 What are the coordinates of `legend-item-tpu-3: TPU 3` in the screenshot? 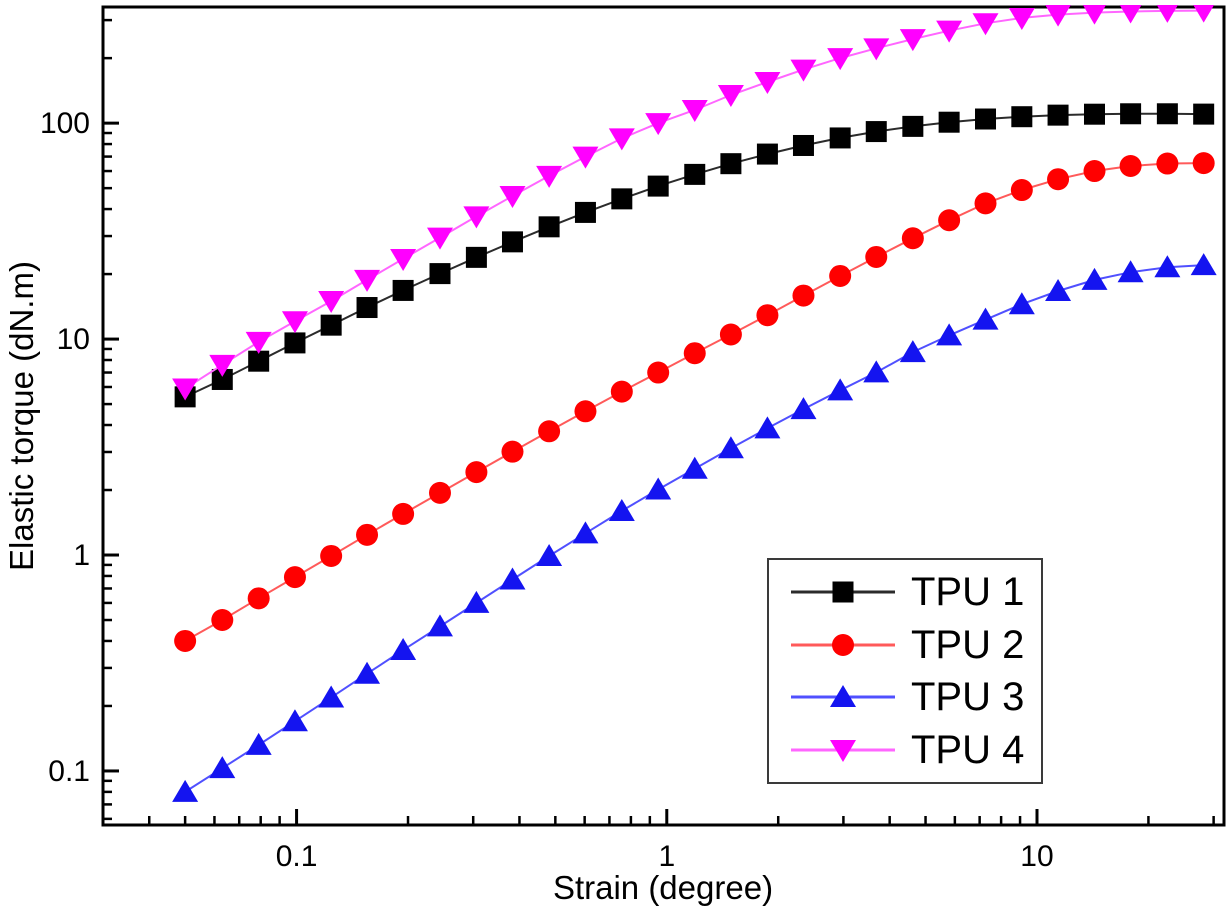 It's located at (915, 697).